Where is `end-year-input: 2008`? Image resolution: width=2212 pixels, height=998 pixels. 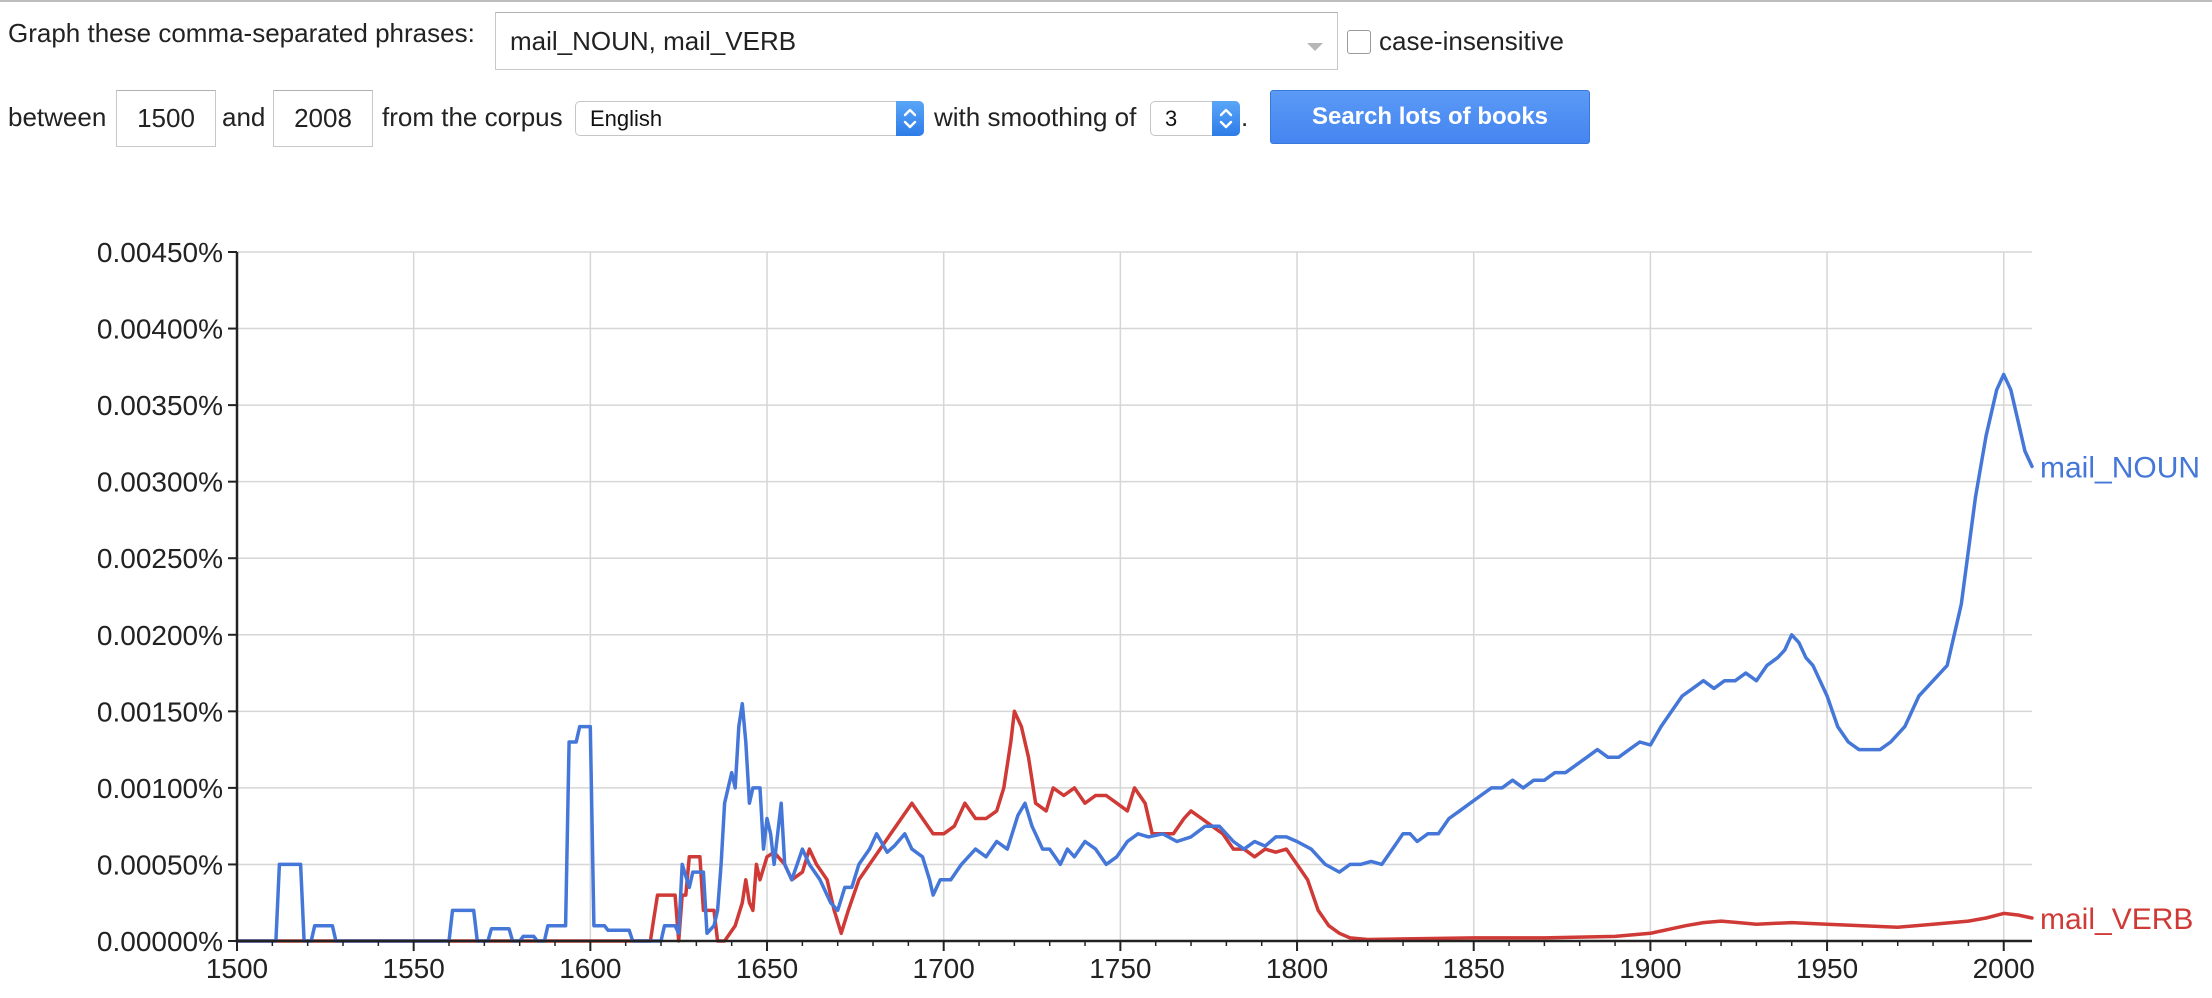 end-year-input: 2008 is located at coordinates (323, 118).